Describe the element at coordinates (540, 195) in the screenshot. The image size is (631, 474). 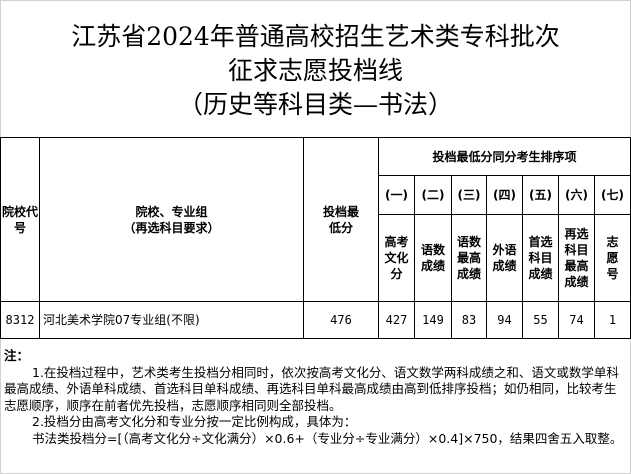
I see `order-5: (五)` at that location.